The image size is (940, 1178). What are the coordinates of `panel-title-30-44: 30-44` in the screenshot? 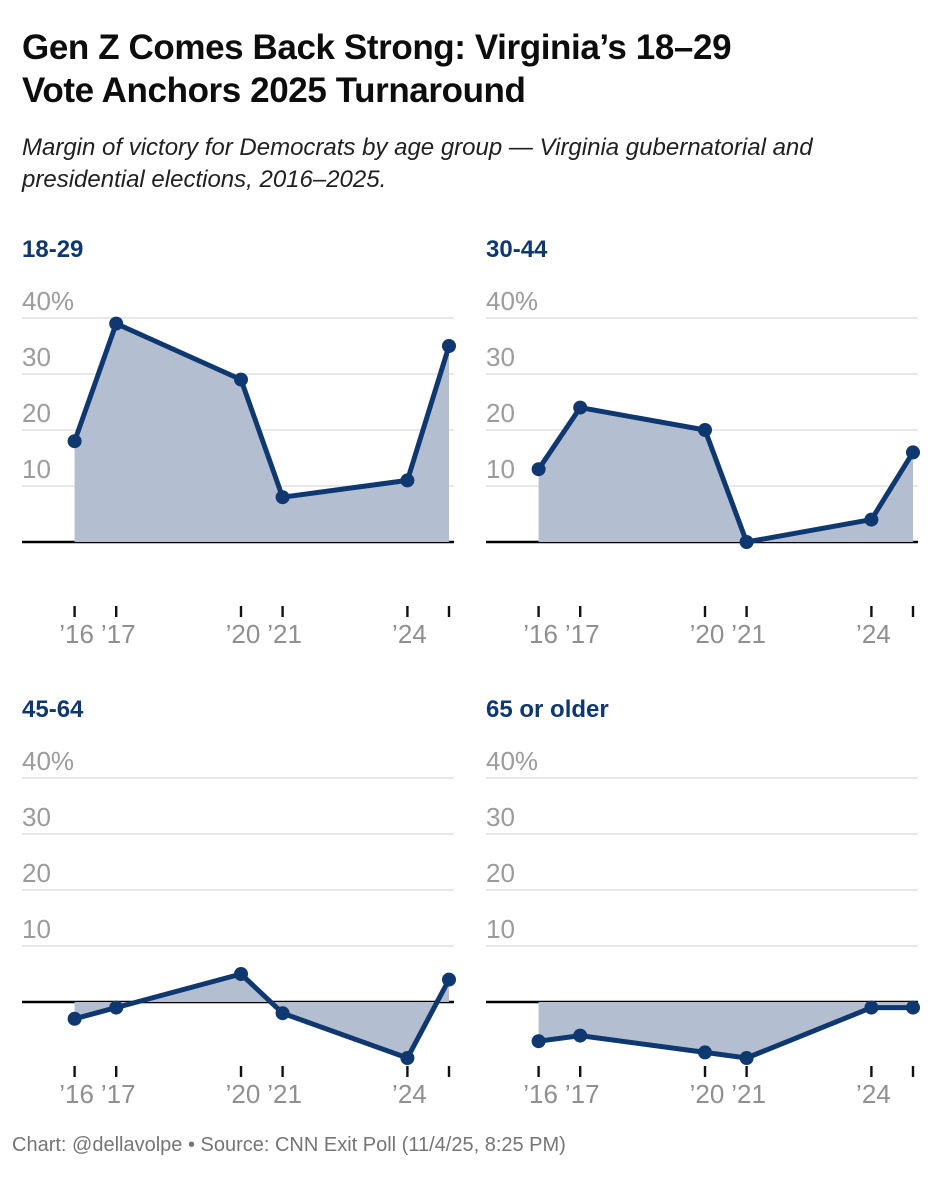 It's located at (517, 249).